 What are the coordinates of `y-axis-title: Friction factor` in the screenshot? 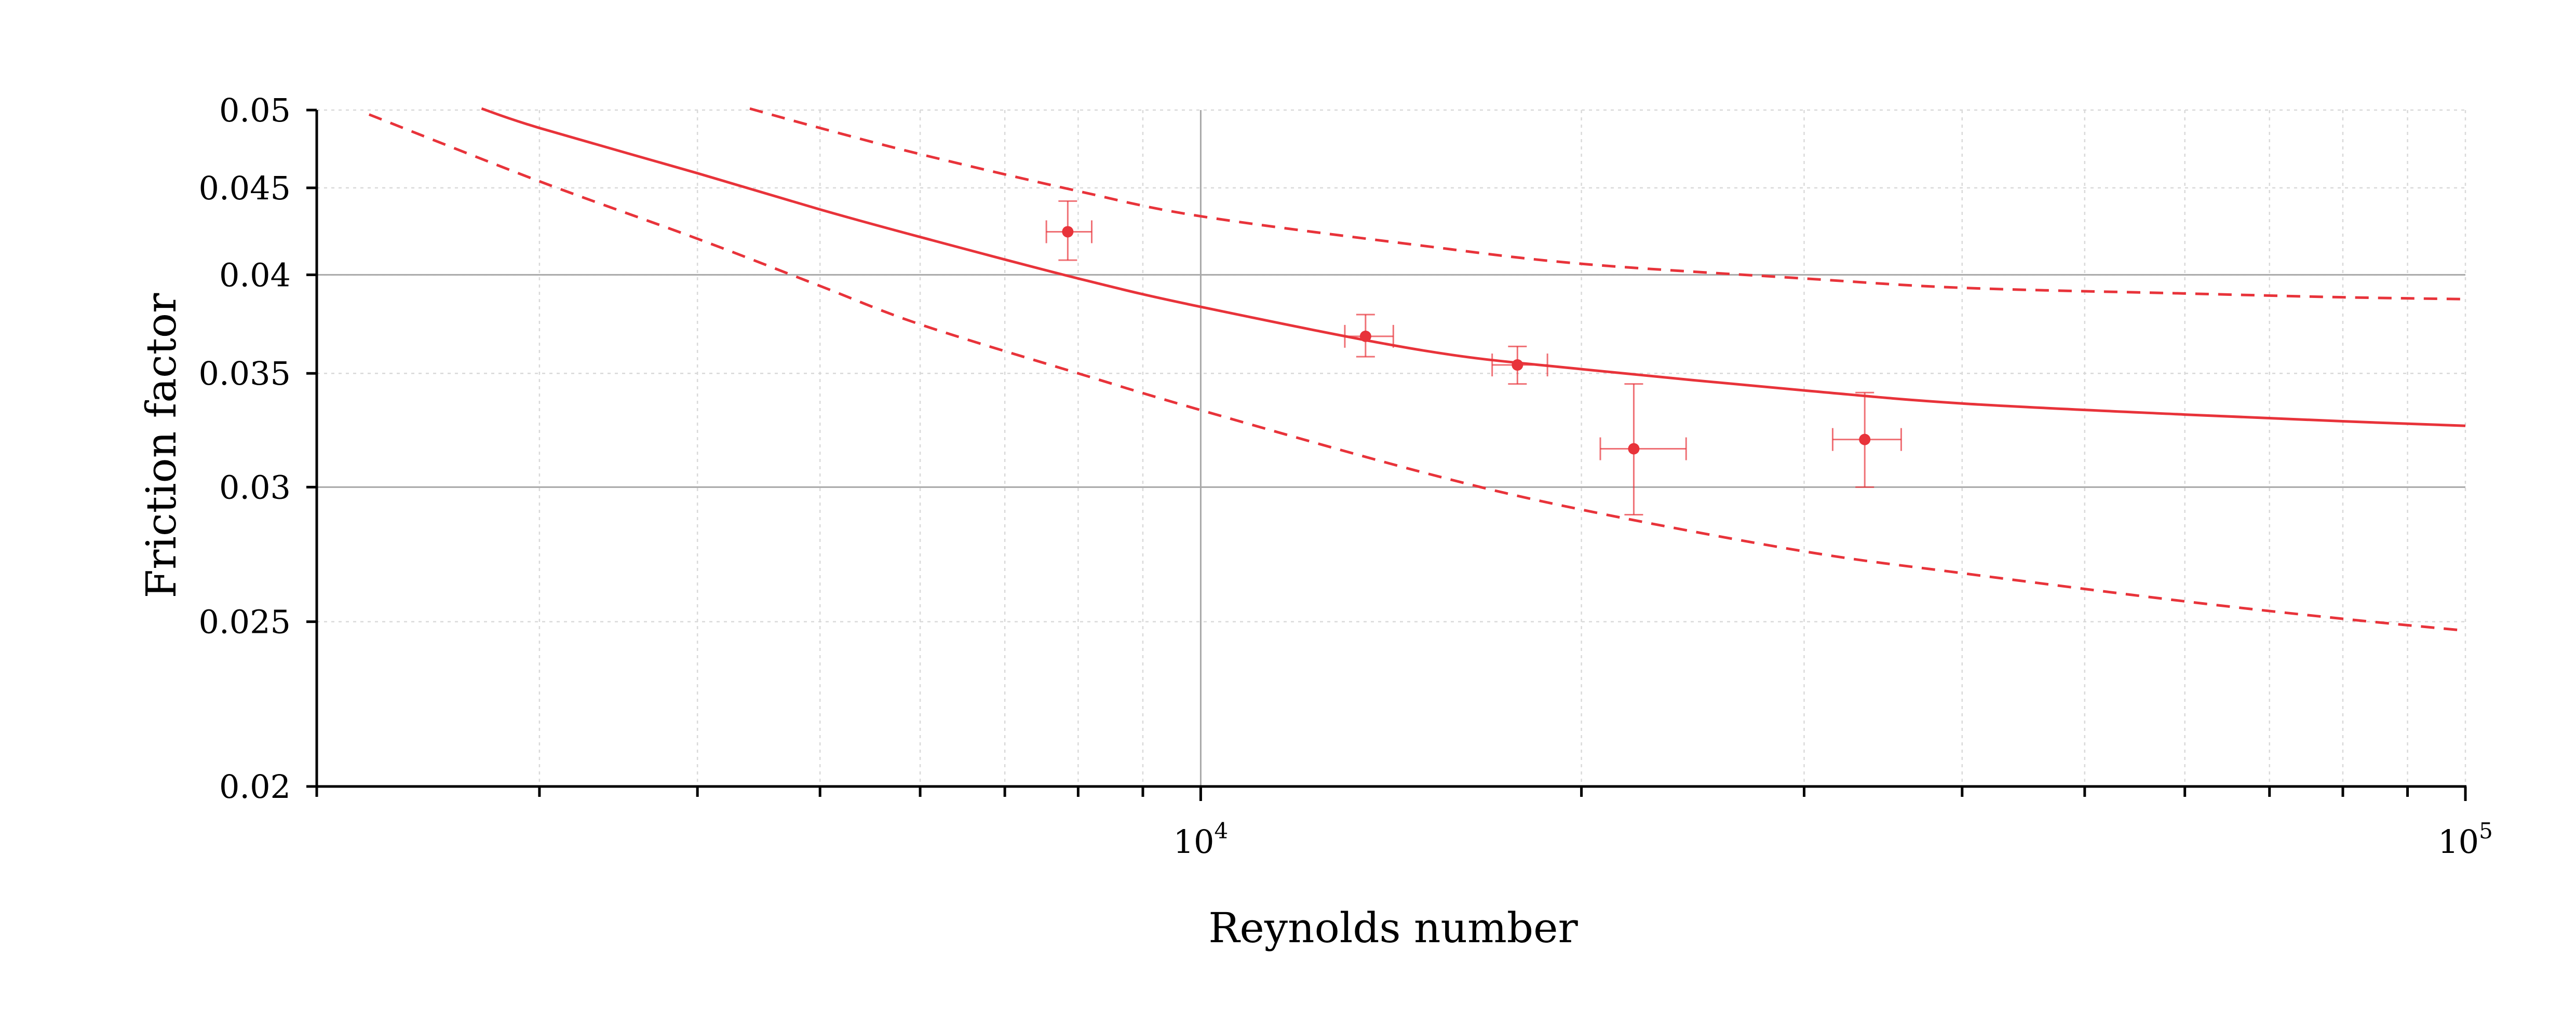 It's located at (161, 445).